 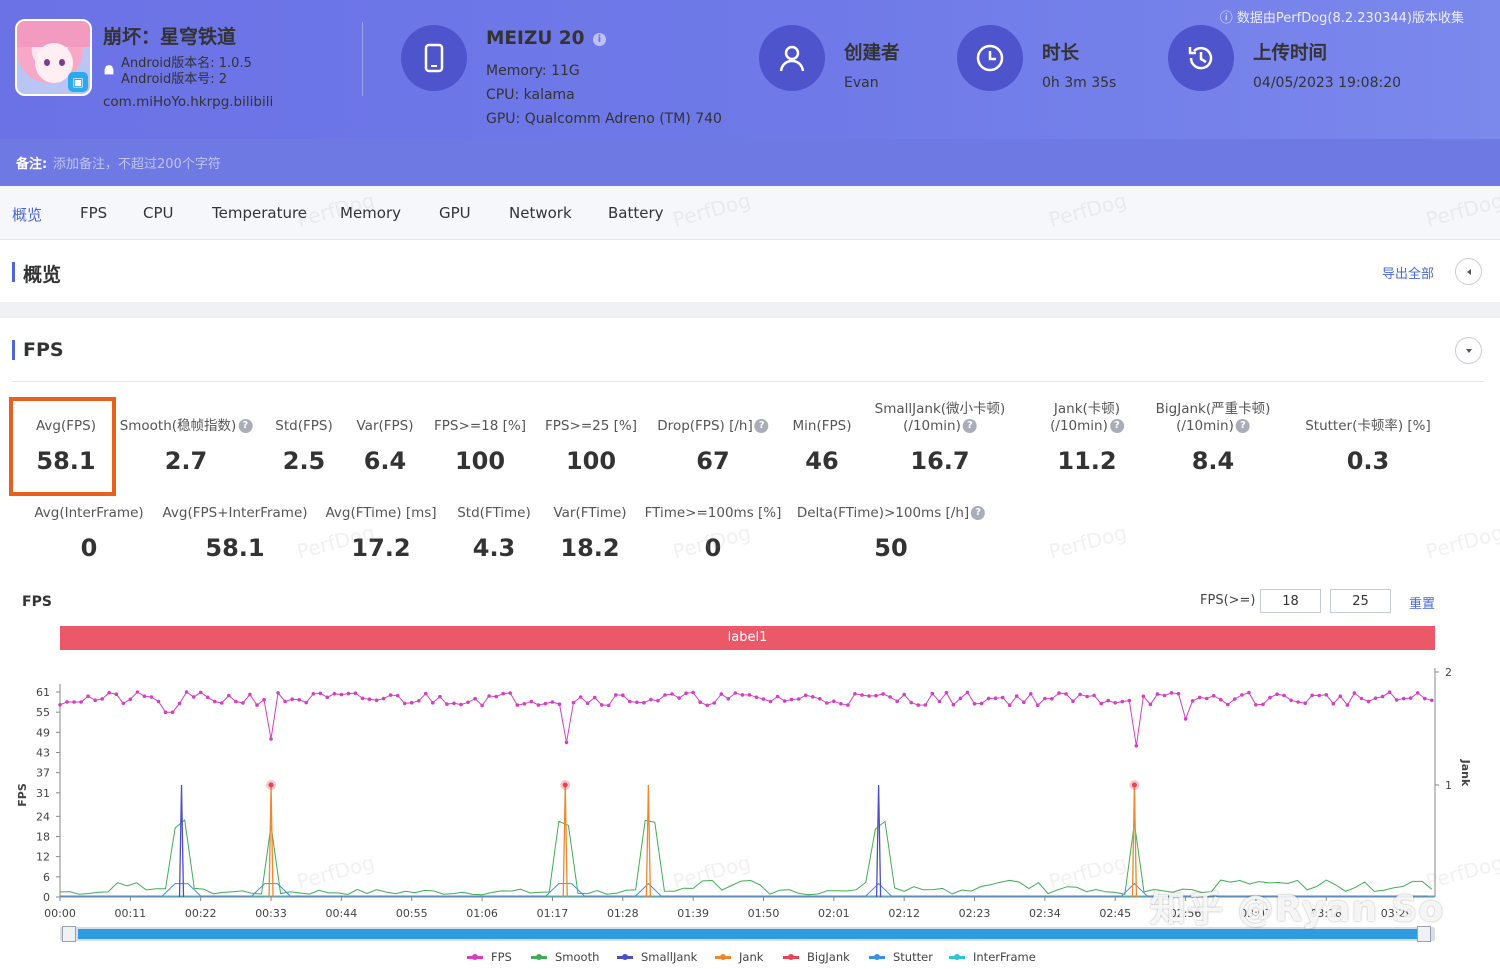 I want to click on metric-smalljank: SmallJank(微小卡顿) (/10min)? 16.7, so click(x=940, y=438).